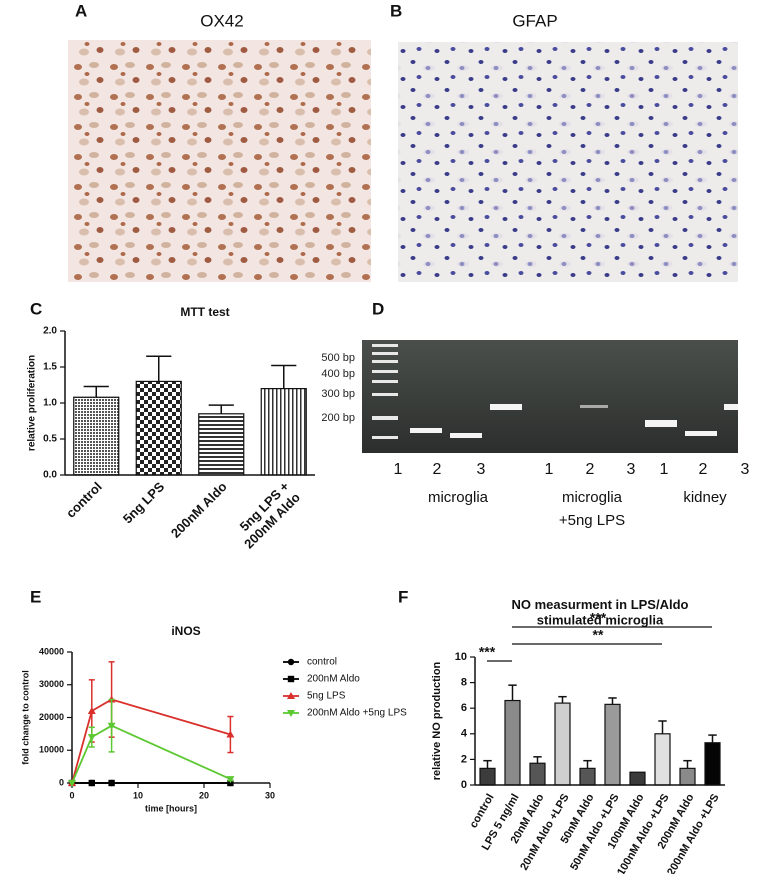 Image resolution: width=767 pixels, height=874 pixels. I want to click on y-tick-label: 2, so click(464, 759).